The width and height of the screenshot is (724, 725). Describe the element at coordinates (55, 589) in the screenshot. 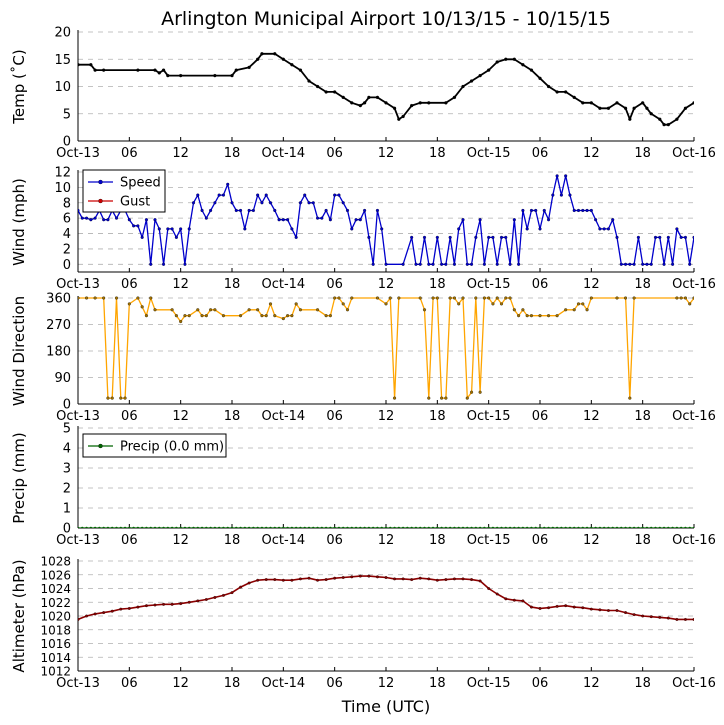

I see `y-tick-label: 1024` at that location.